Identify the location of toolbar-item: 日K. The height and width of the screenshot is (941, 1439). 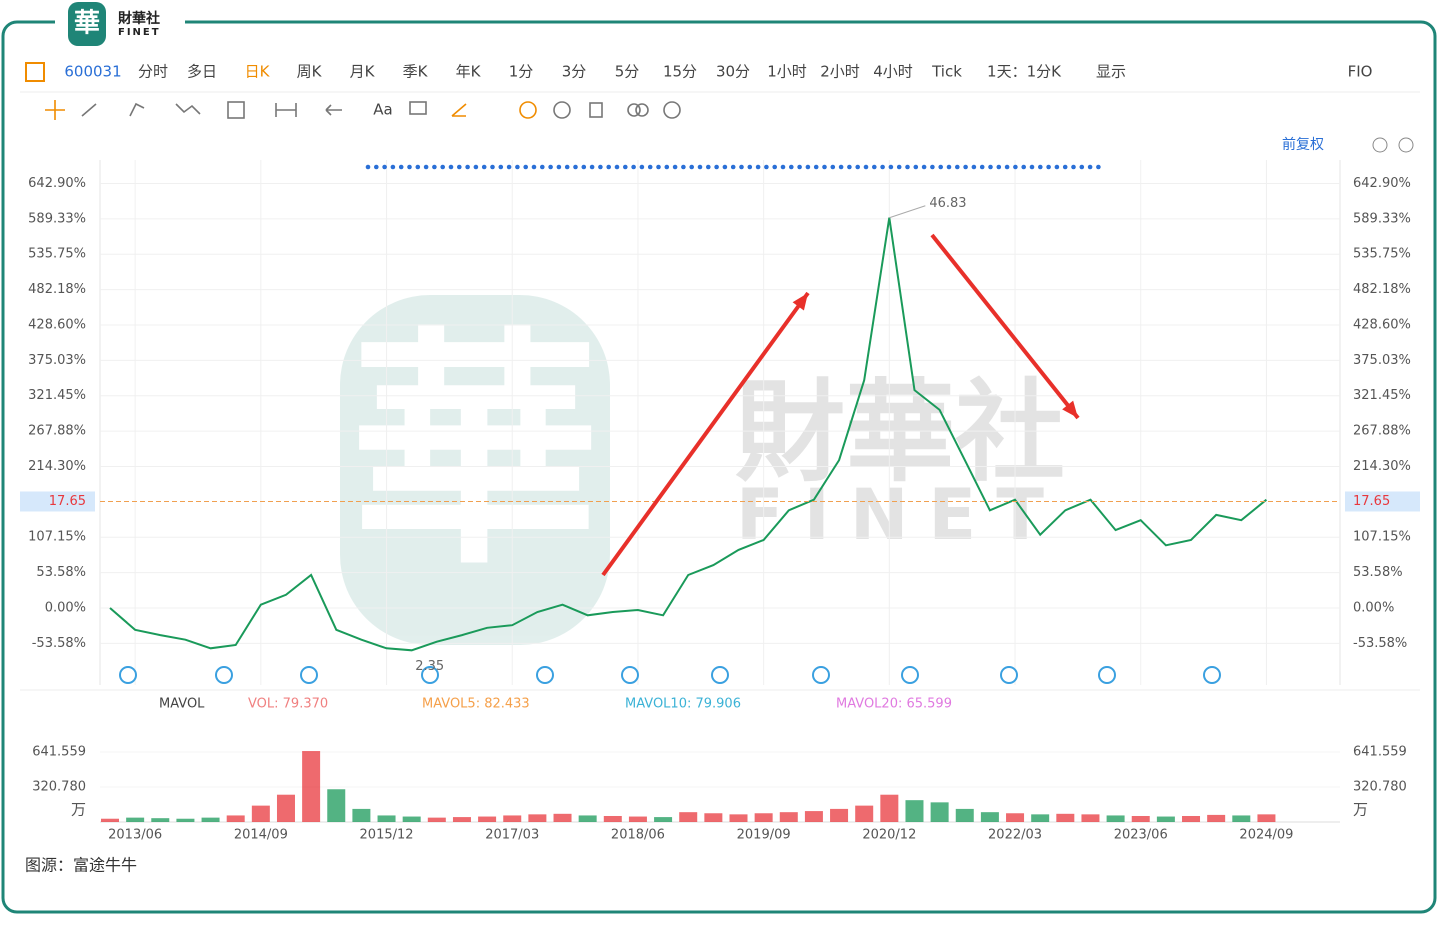
(258, 72).